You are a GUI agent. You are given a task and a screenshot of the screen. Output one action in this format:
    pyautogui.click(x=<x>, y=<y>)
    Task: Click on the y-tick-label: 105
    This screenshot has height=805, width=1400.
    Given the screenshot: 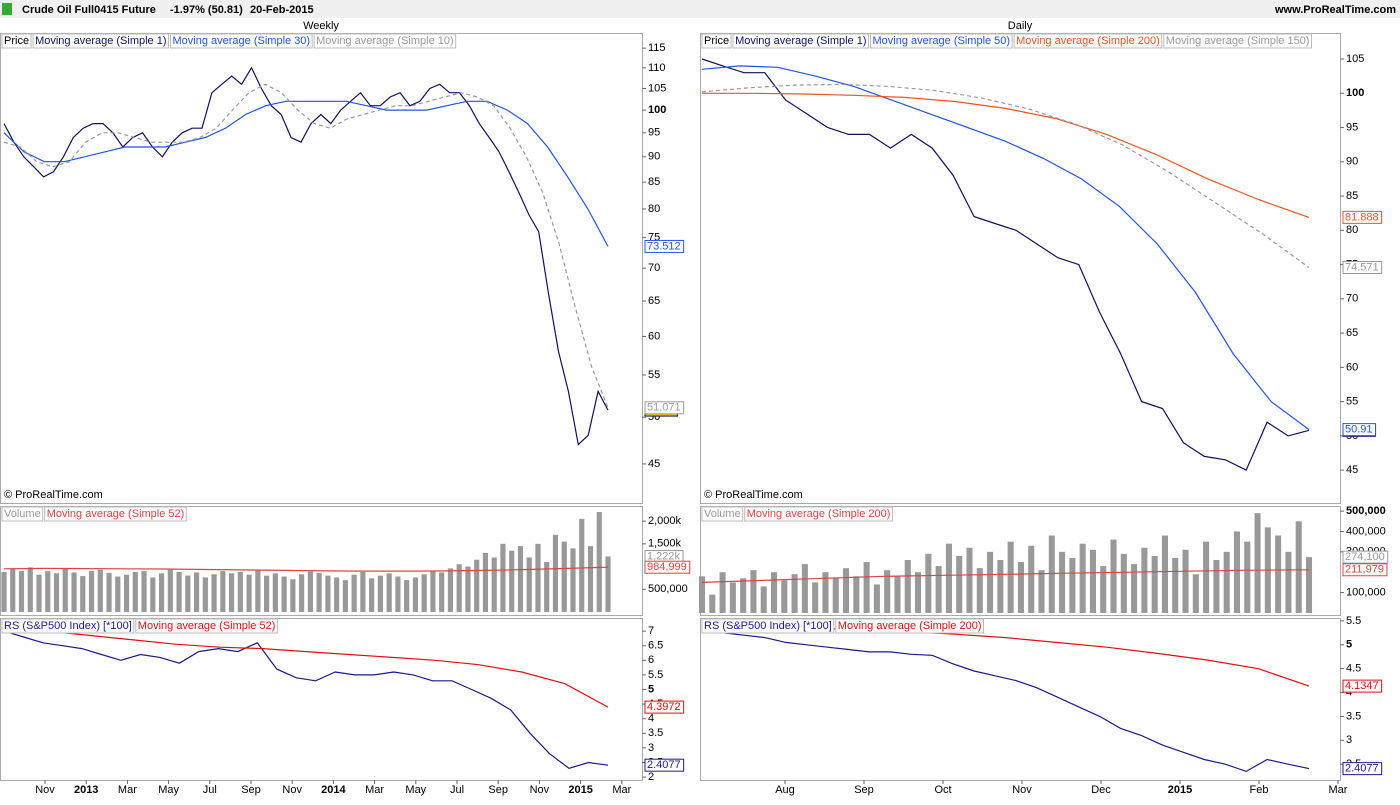 What is the action you would take?
    pyautogui.click(x=657, y=88)
    